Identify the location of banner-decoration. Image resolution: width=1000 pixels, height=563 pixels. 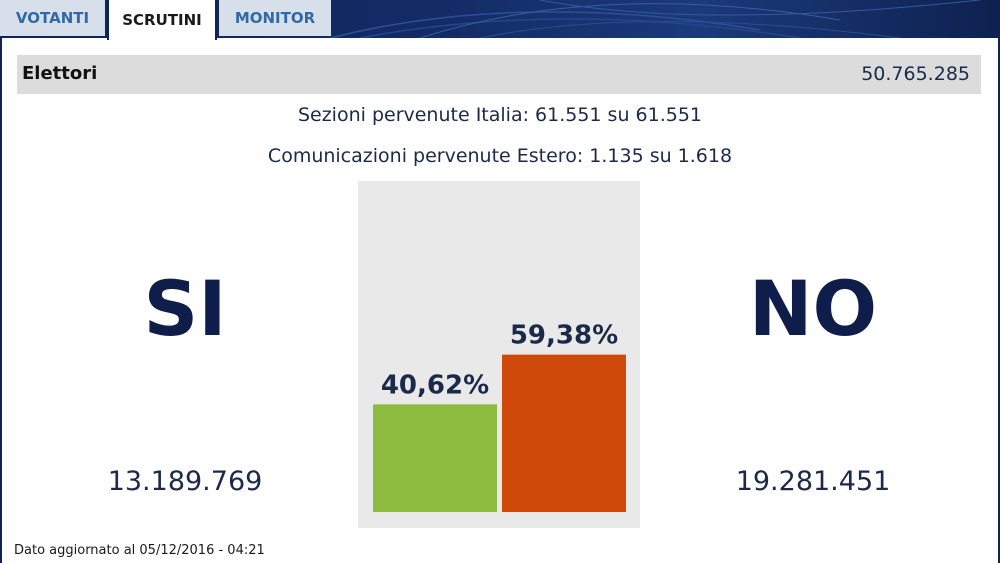
(655, 19).